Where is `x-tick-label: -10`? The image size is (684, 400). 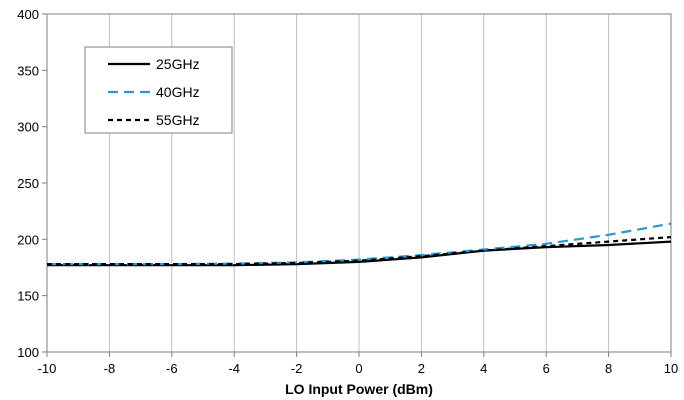 x-tick-label: -10 is located at coordinates (47, 368).